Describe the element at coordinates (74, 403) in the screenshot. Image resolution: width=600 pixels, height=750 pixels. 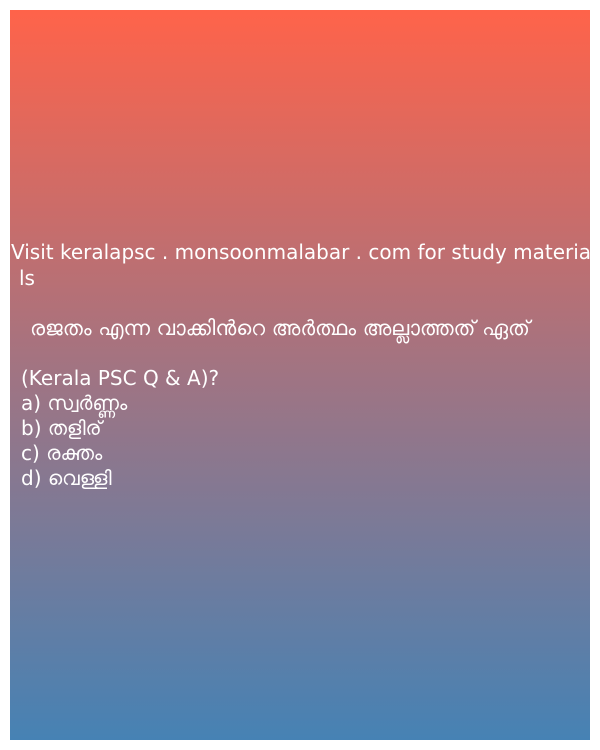
I see `option-a: a) സ്വർണ്ണം` at that location.